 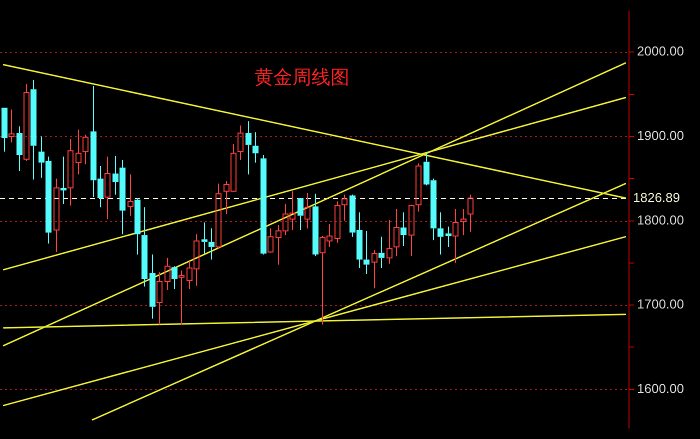 What do you see at coordinates (660, 220) in the screenshot?
I see `y-tick-label: 1800.00` at bounding box center [660, 220].